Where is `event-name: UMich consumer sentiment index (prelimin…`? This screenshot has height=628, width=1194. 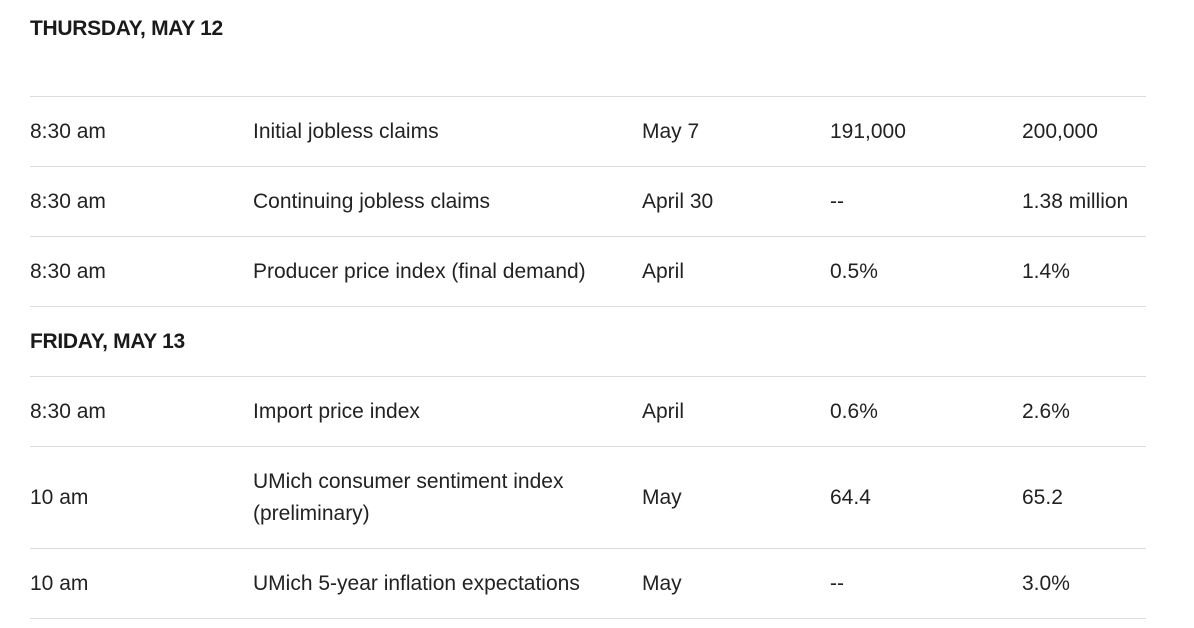
event-name: UMich consumer sentiment index (prelimin… is located at coordinates (408, 497).